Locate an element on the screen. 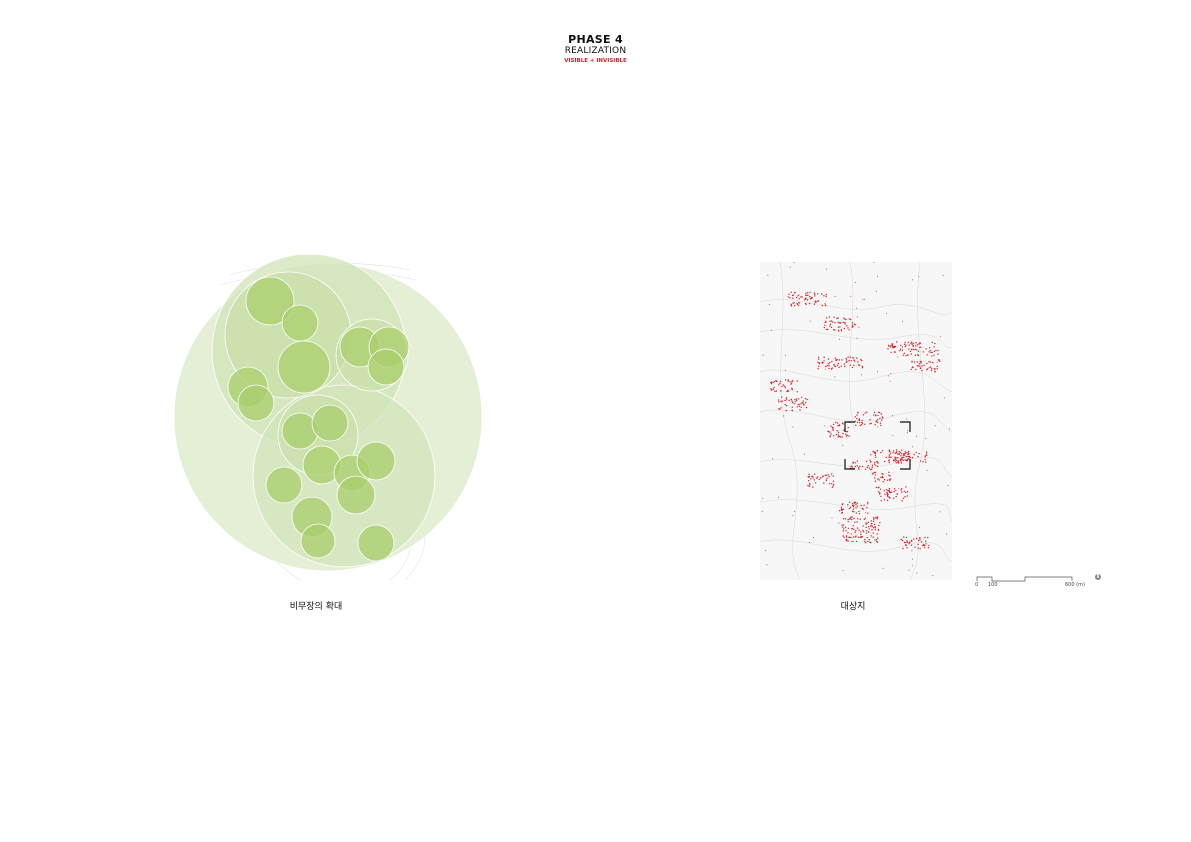 This screenshot has height=842, width=1191. red-point-clusters is located at coordinates (855, 419).